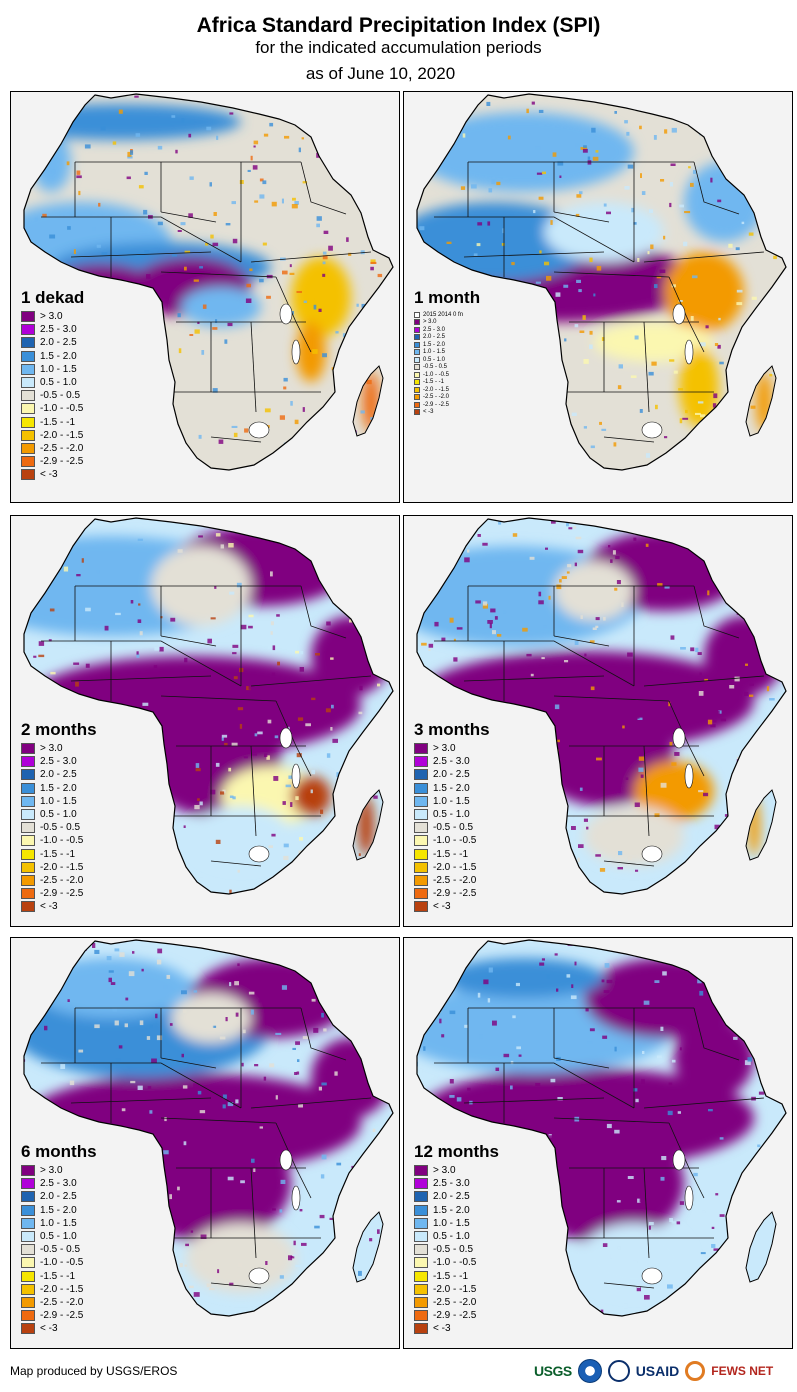  What do you see at coordinates (52, 1196) in the screenshot?
I see `legend-item: 2.0 - 2.5` at bounding box center [52, 1196].